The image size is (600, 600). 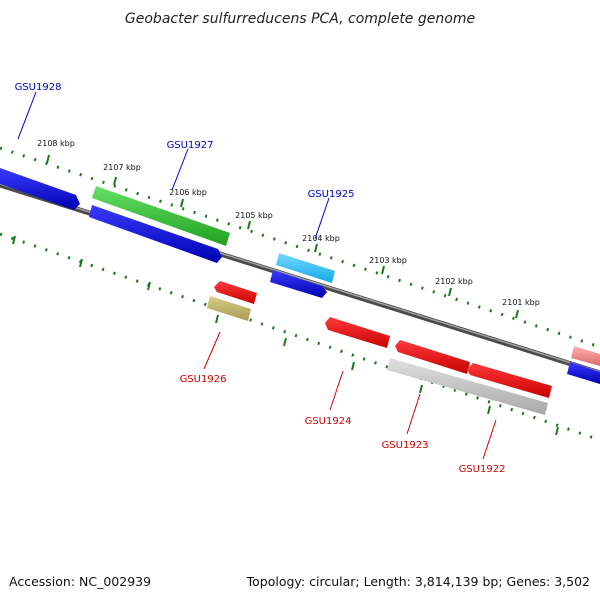 What do you see at coordinates (328, 421) in the screenshot?
I see `gene-label: GSU1924` at bounding box center [328, 421].